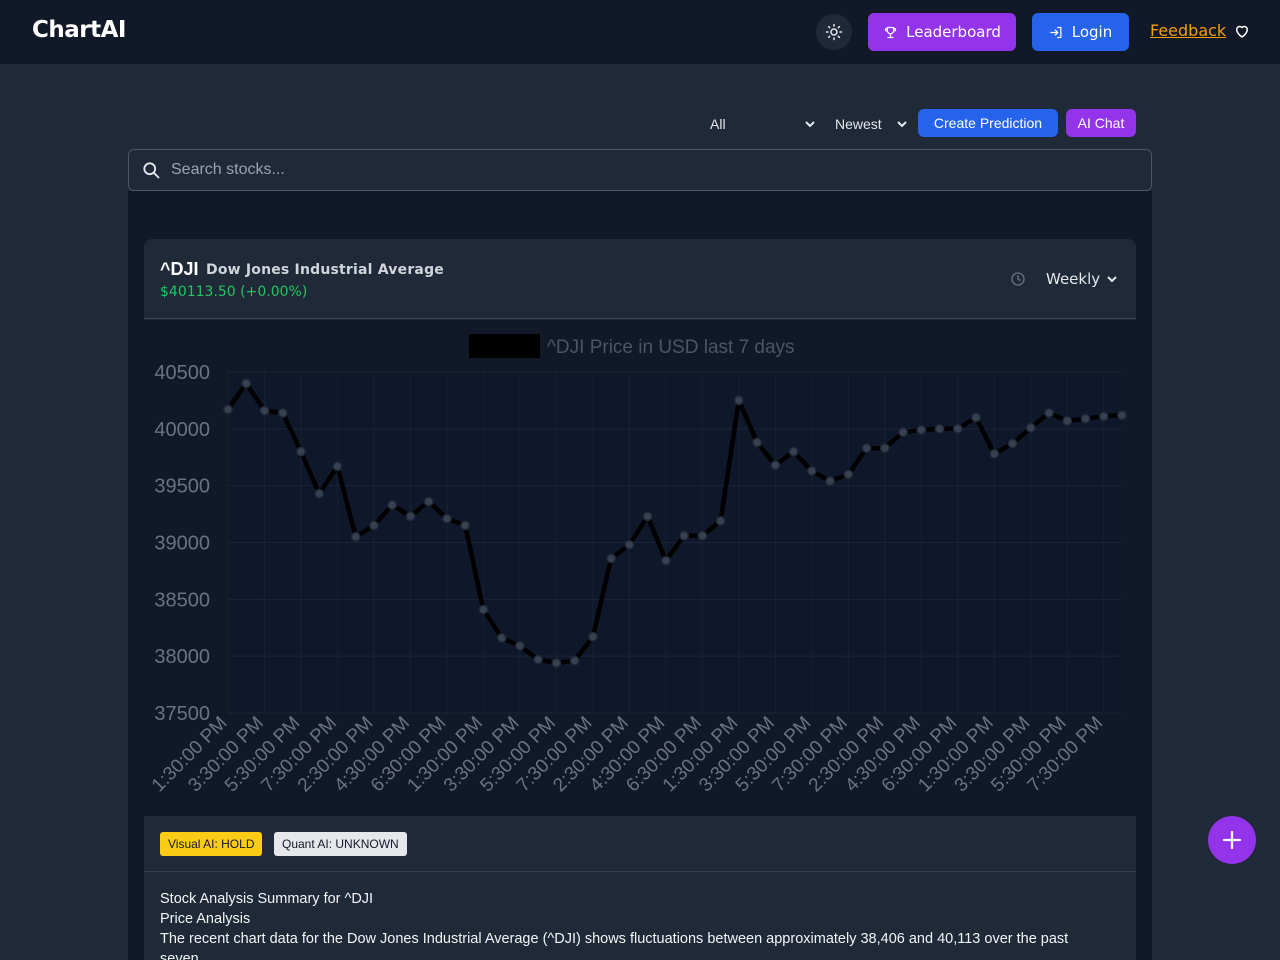 Image resolution: width=1280 pixels, height=960 pixels. I want to click on search-bar, so click(640, 170).